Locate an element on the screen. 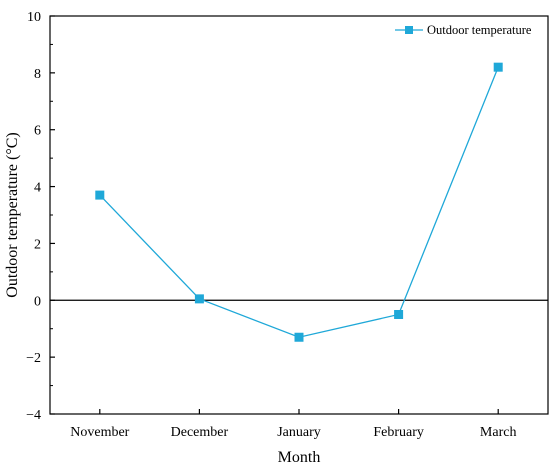 This screenshot has width=550, height=468. x-tick-label: March is located at coordinates (498, 432).